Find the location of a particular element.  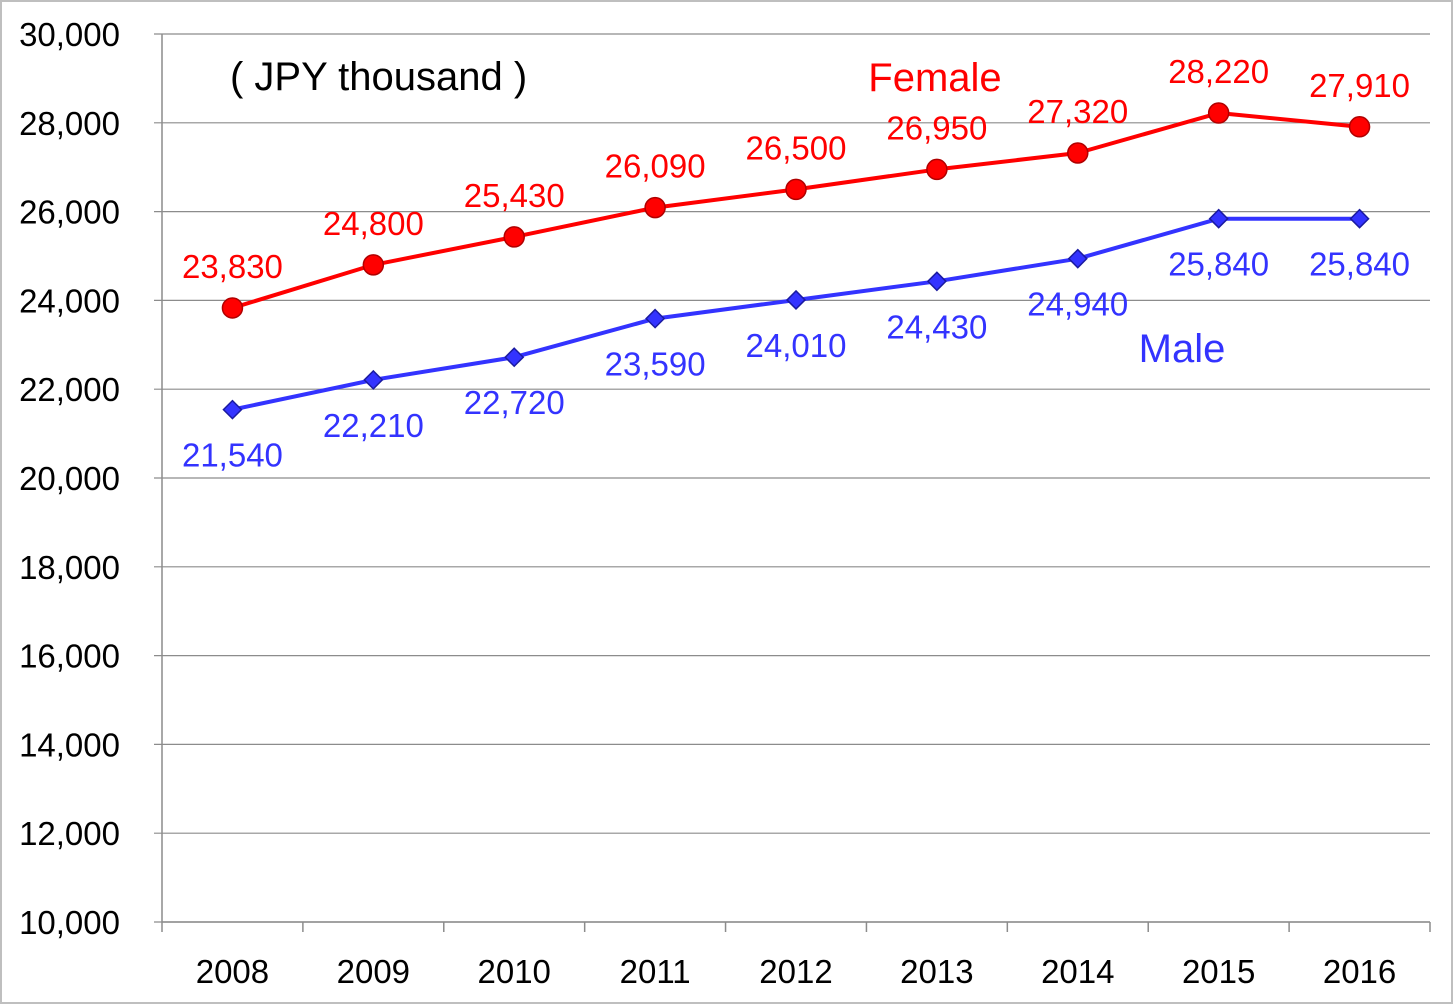

data-label: 23,830 is located at coordinates (232, 266).